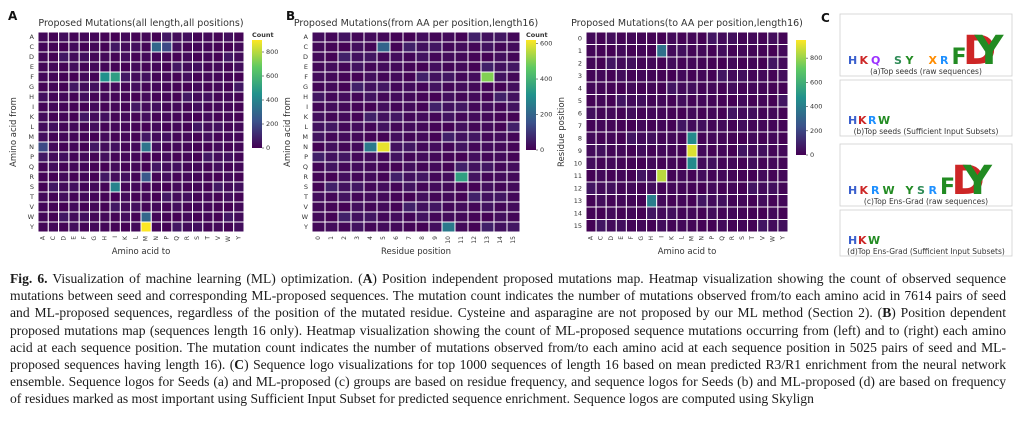  Describe the element at coordinates (43, 237) in the screenshot. I see `x-tick-label: A` at that location.